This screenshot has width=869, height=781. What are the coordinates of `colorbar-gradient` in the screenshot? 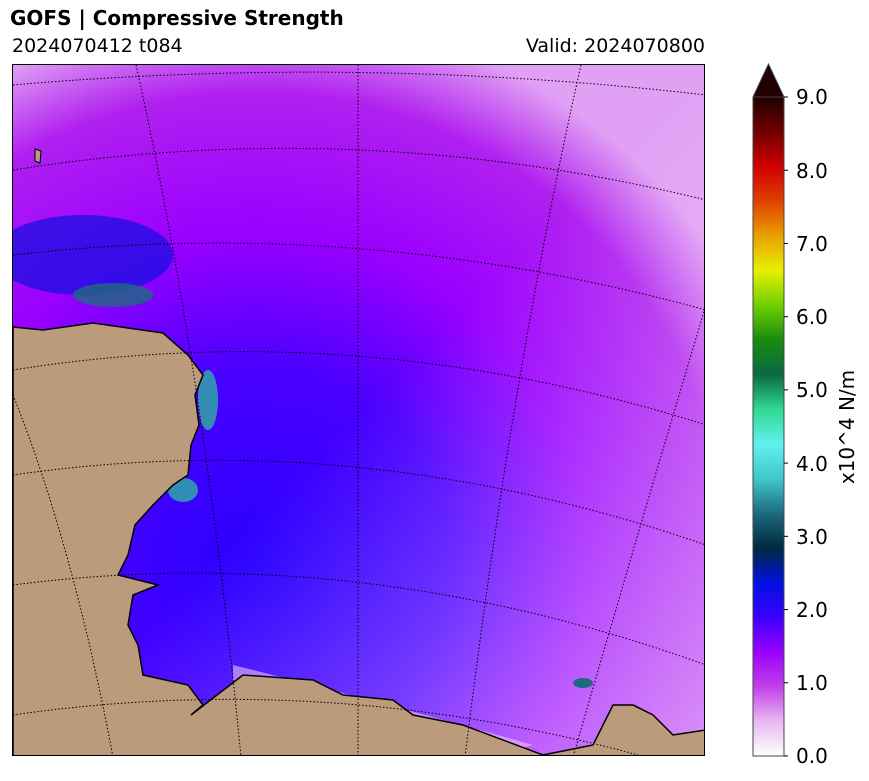 It's located at (768, 426).